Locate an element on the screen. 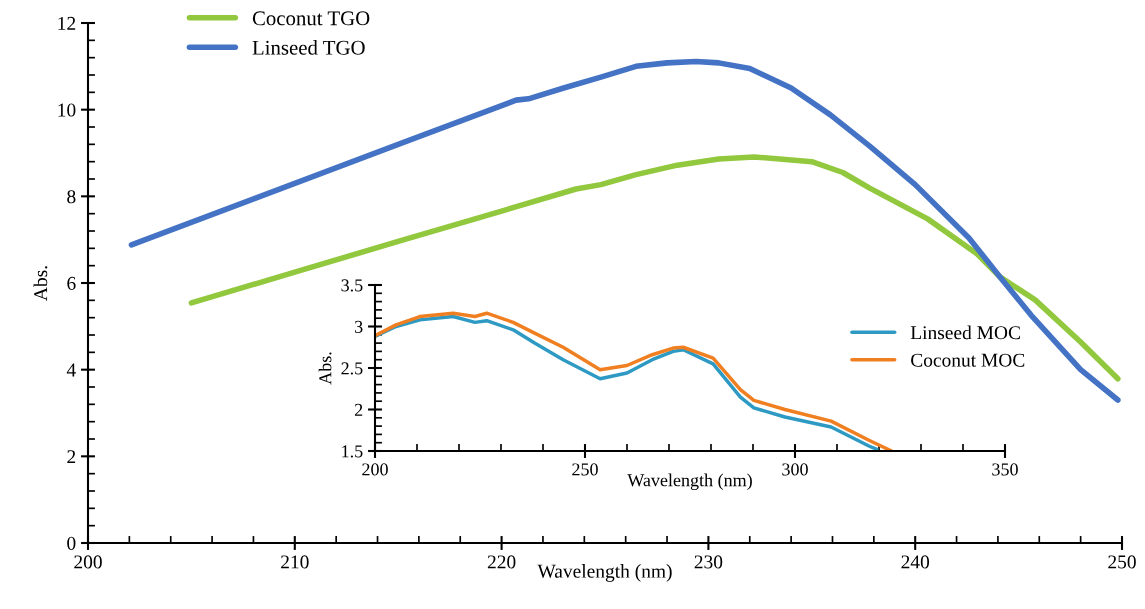 This screenshot has height=609, width=1145. y-tick-label: 10 is located at coordinates (67, 110).